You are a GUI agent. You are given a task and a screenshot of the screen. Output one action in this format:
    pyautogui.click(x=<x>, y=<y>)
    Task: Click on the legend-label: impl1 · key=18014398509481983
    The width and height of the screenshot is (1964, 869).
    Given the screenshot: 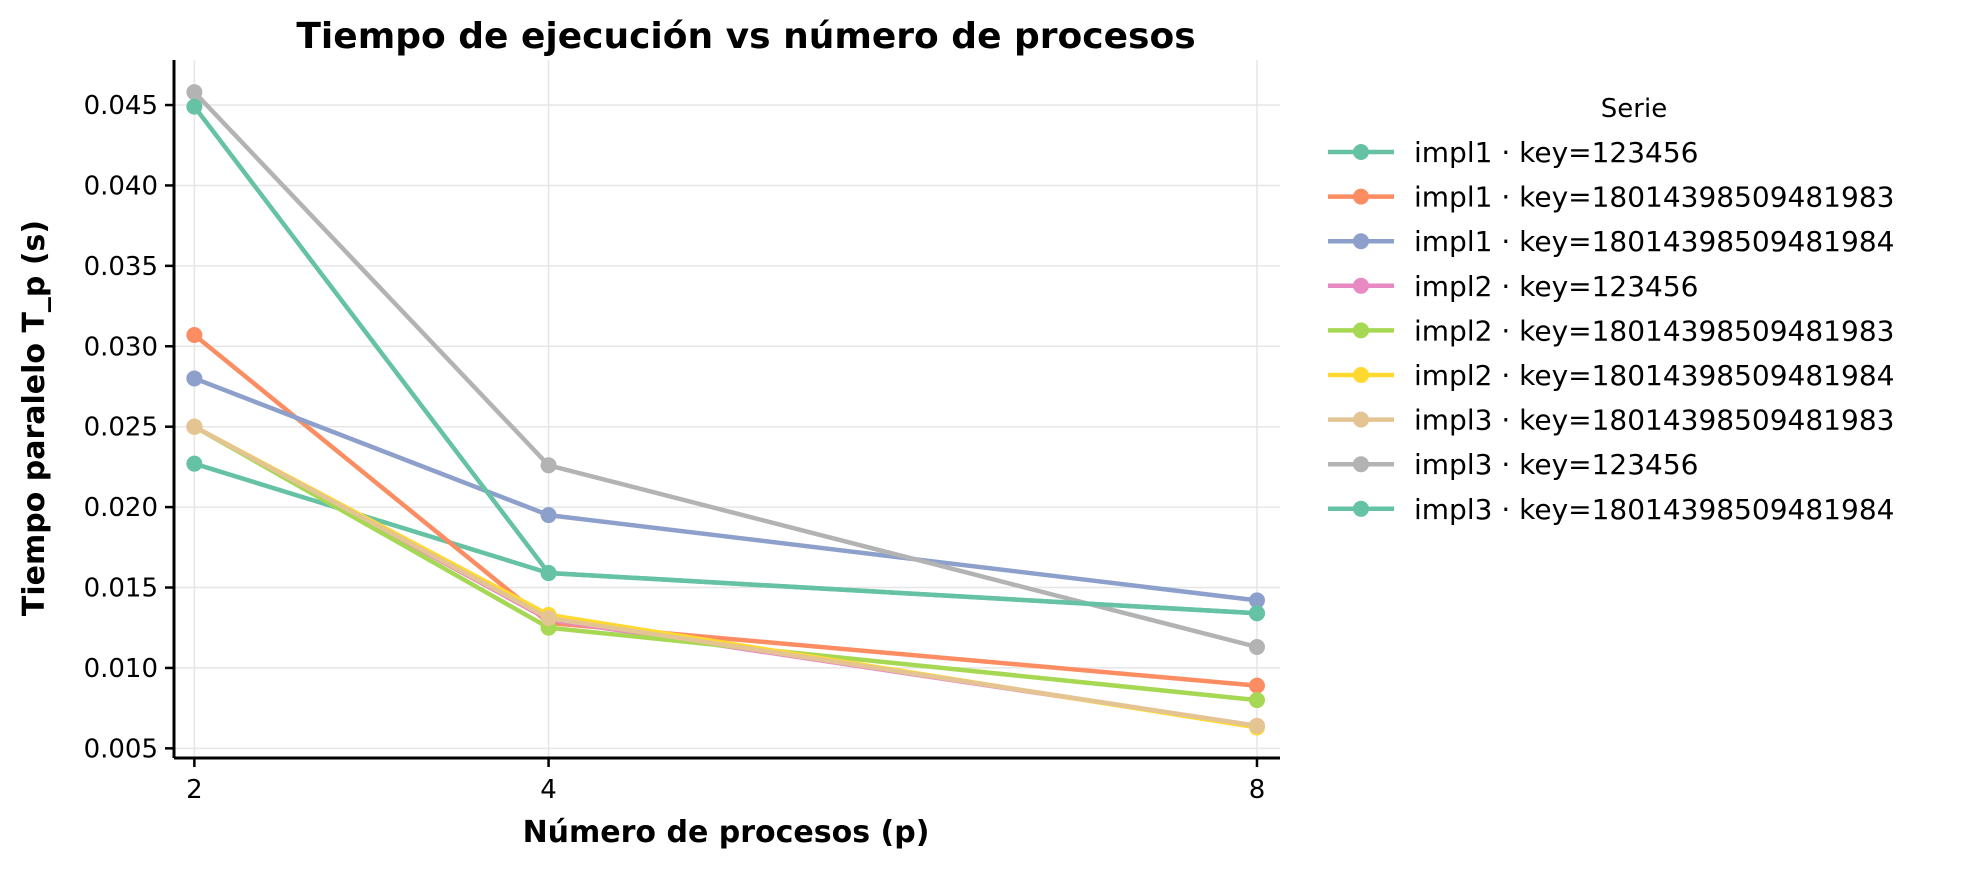 What is the action you would take?
    pyautogui.click(x=1654, y=197)
    